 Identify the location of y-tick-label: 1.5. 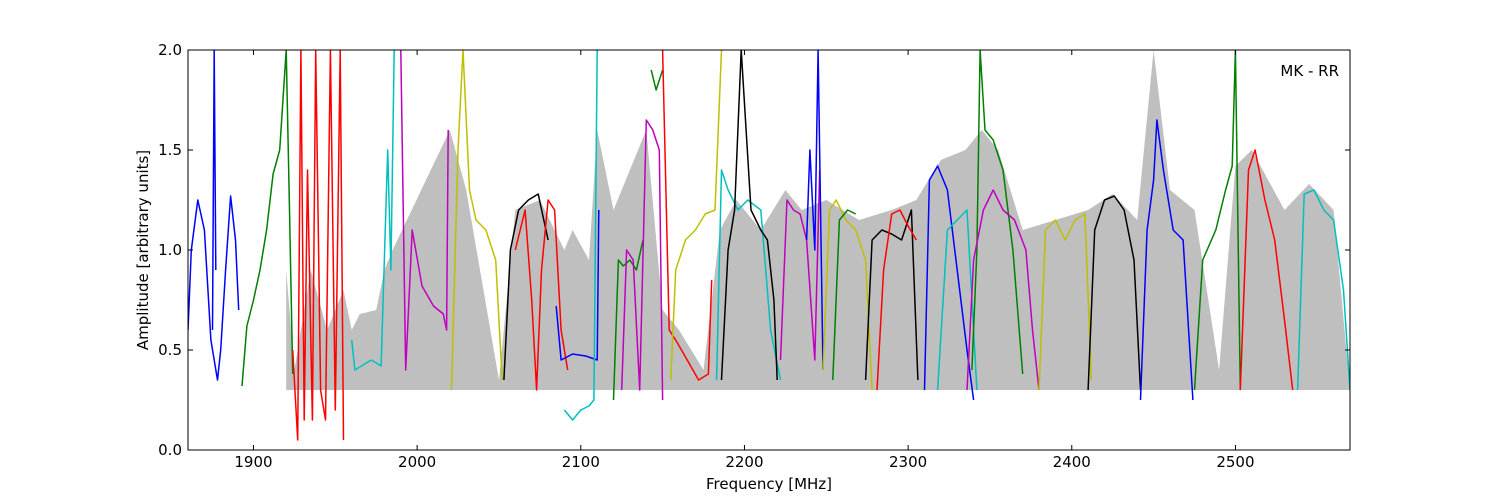
(170, 150).